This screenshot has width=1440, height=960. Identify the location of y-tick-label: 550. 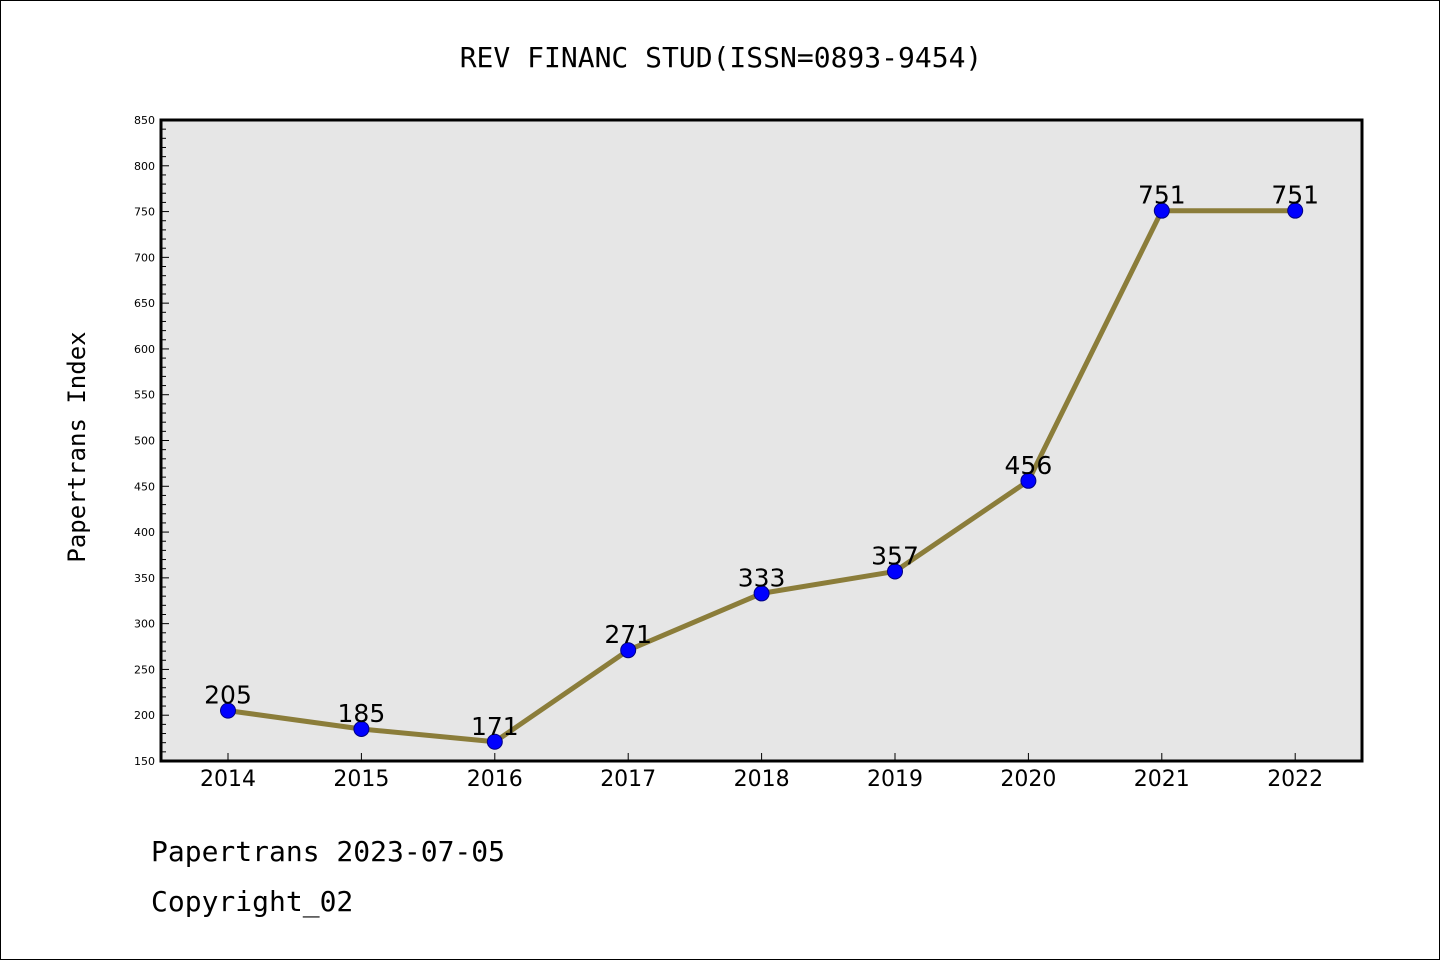
(144, 395).